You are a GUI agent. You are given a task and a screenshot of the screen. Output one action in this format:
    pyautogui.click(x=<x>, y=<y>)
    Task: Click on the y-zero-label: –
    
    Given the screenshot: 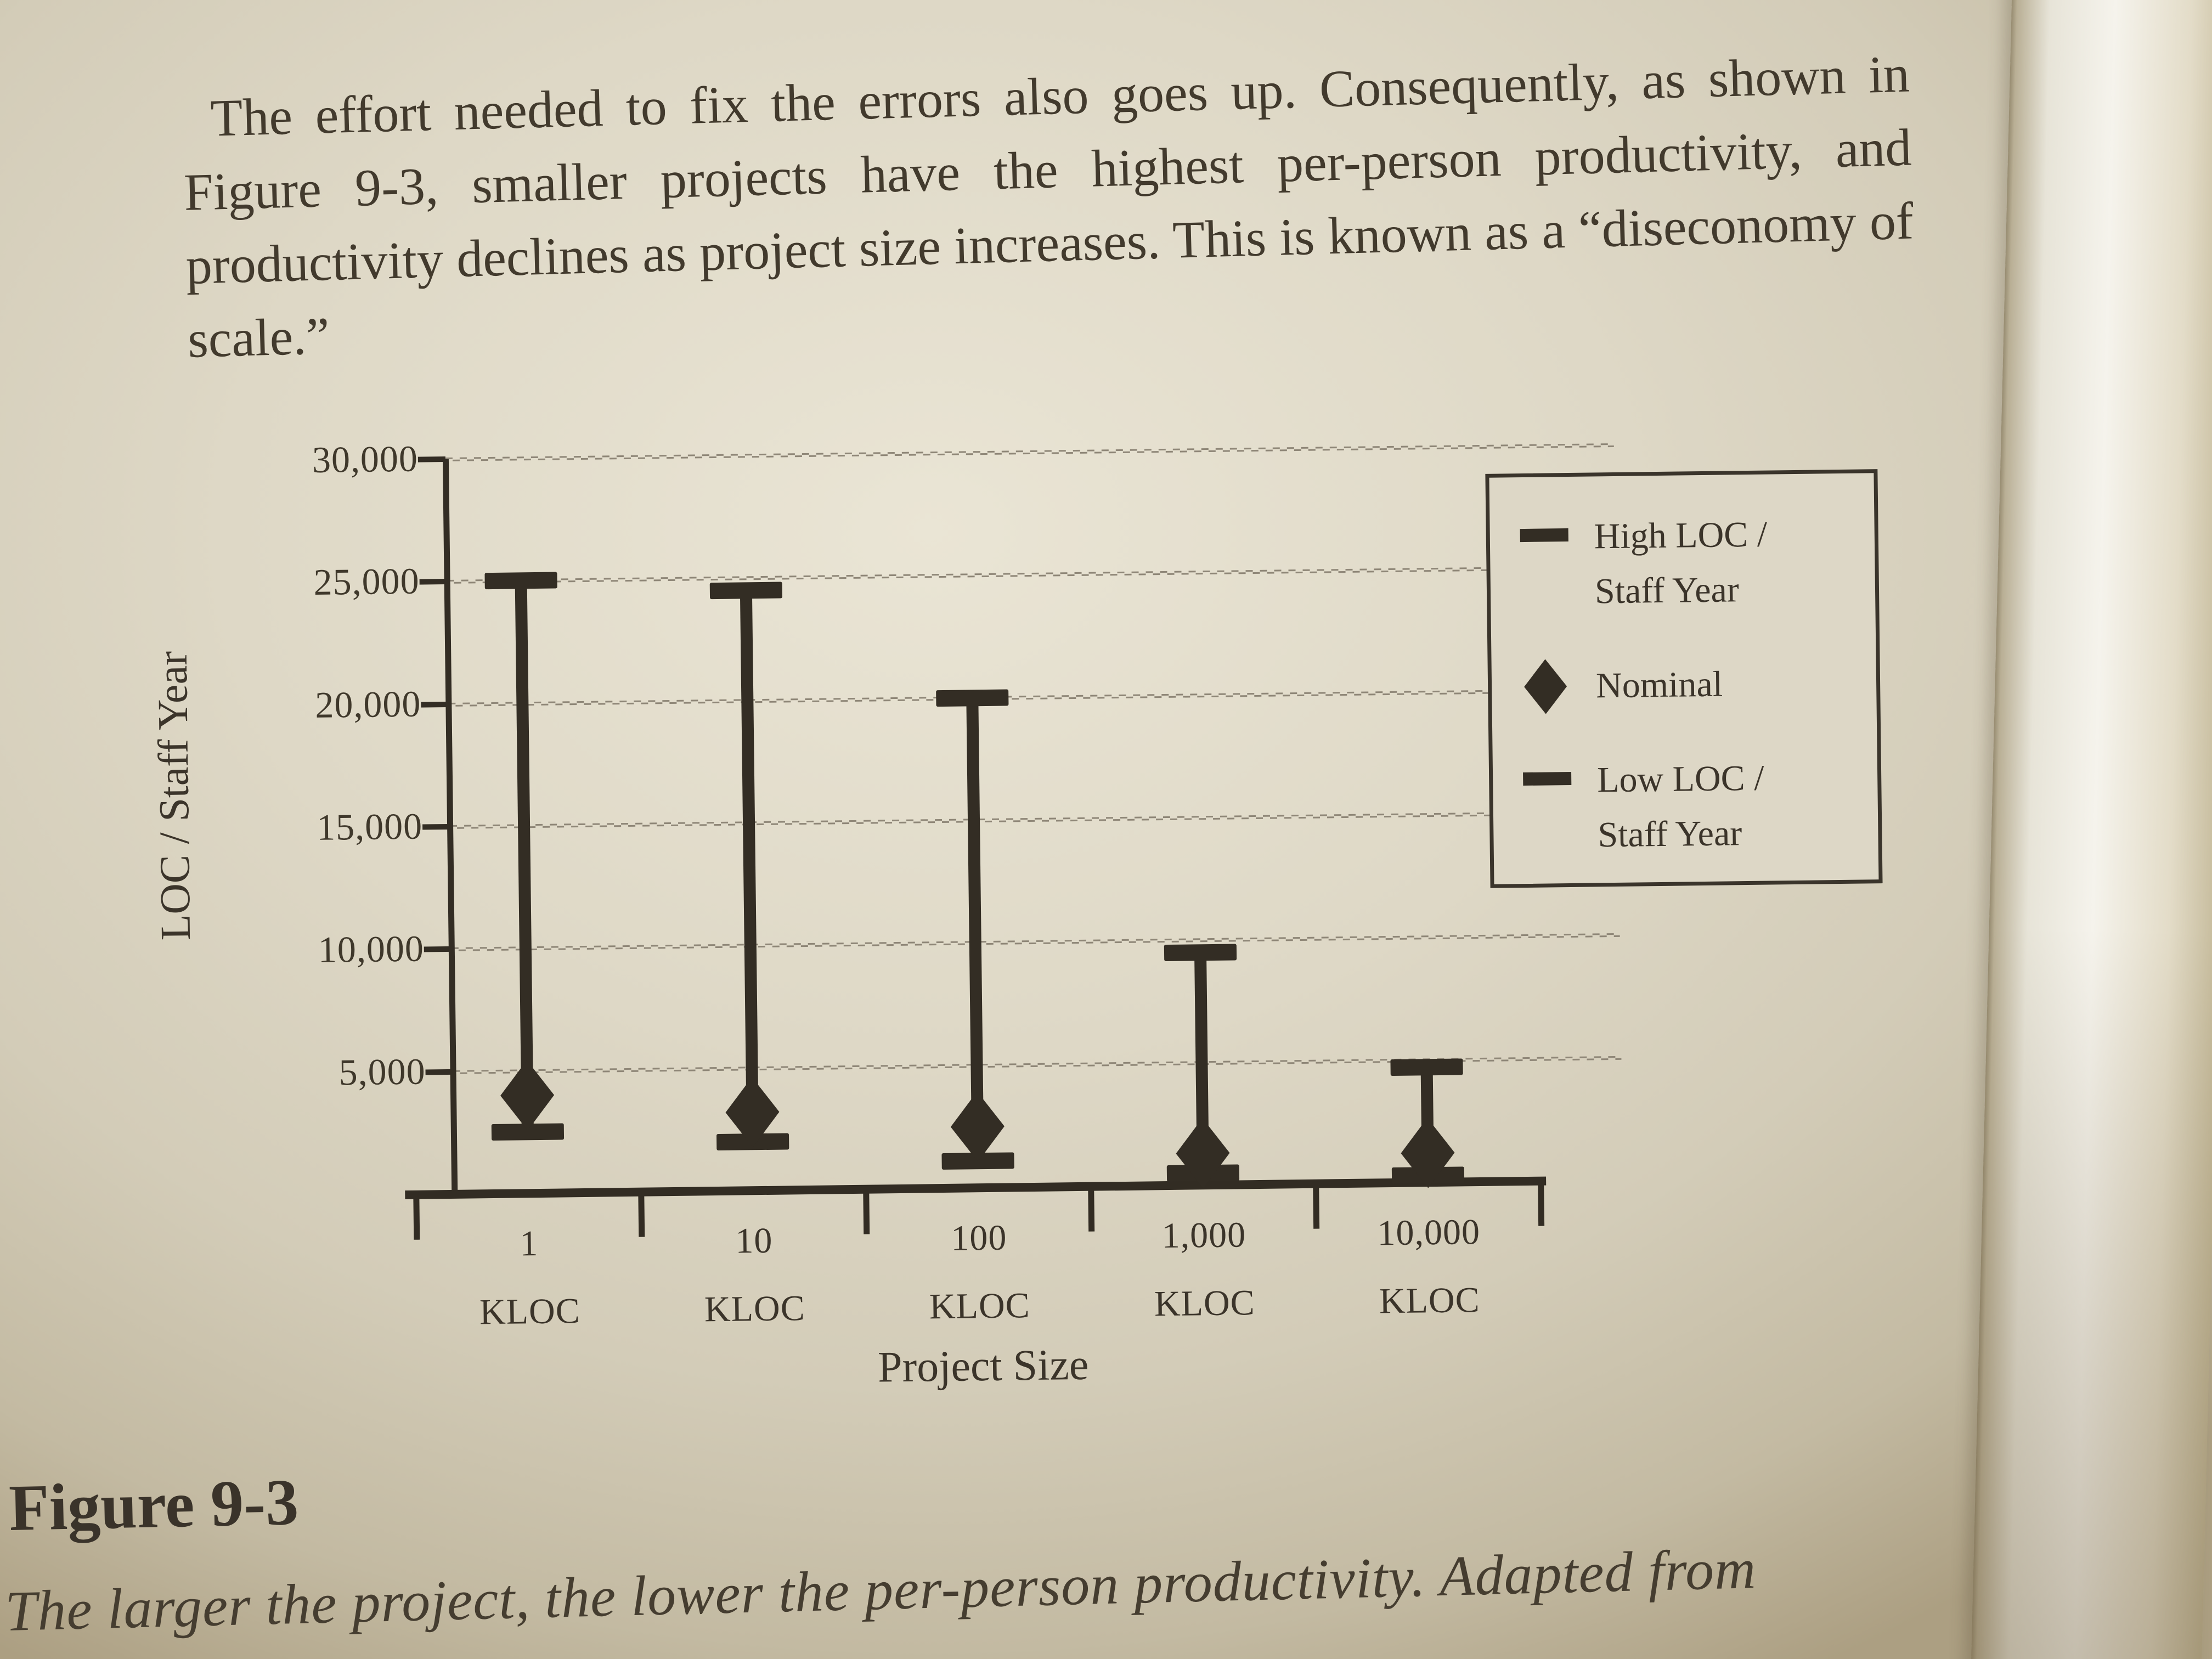 What is the action you would take?
    pyautogui.click(x=337, y=1194)
    